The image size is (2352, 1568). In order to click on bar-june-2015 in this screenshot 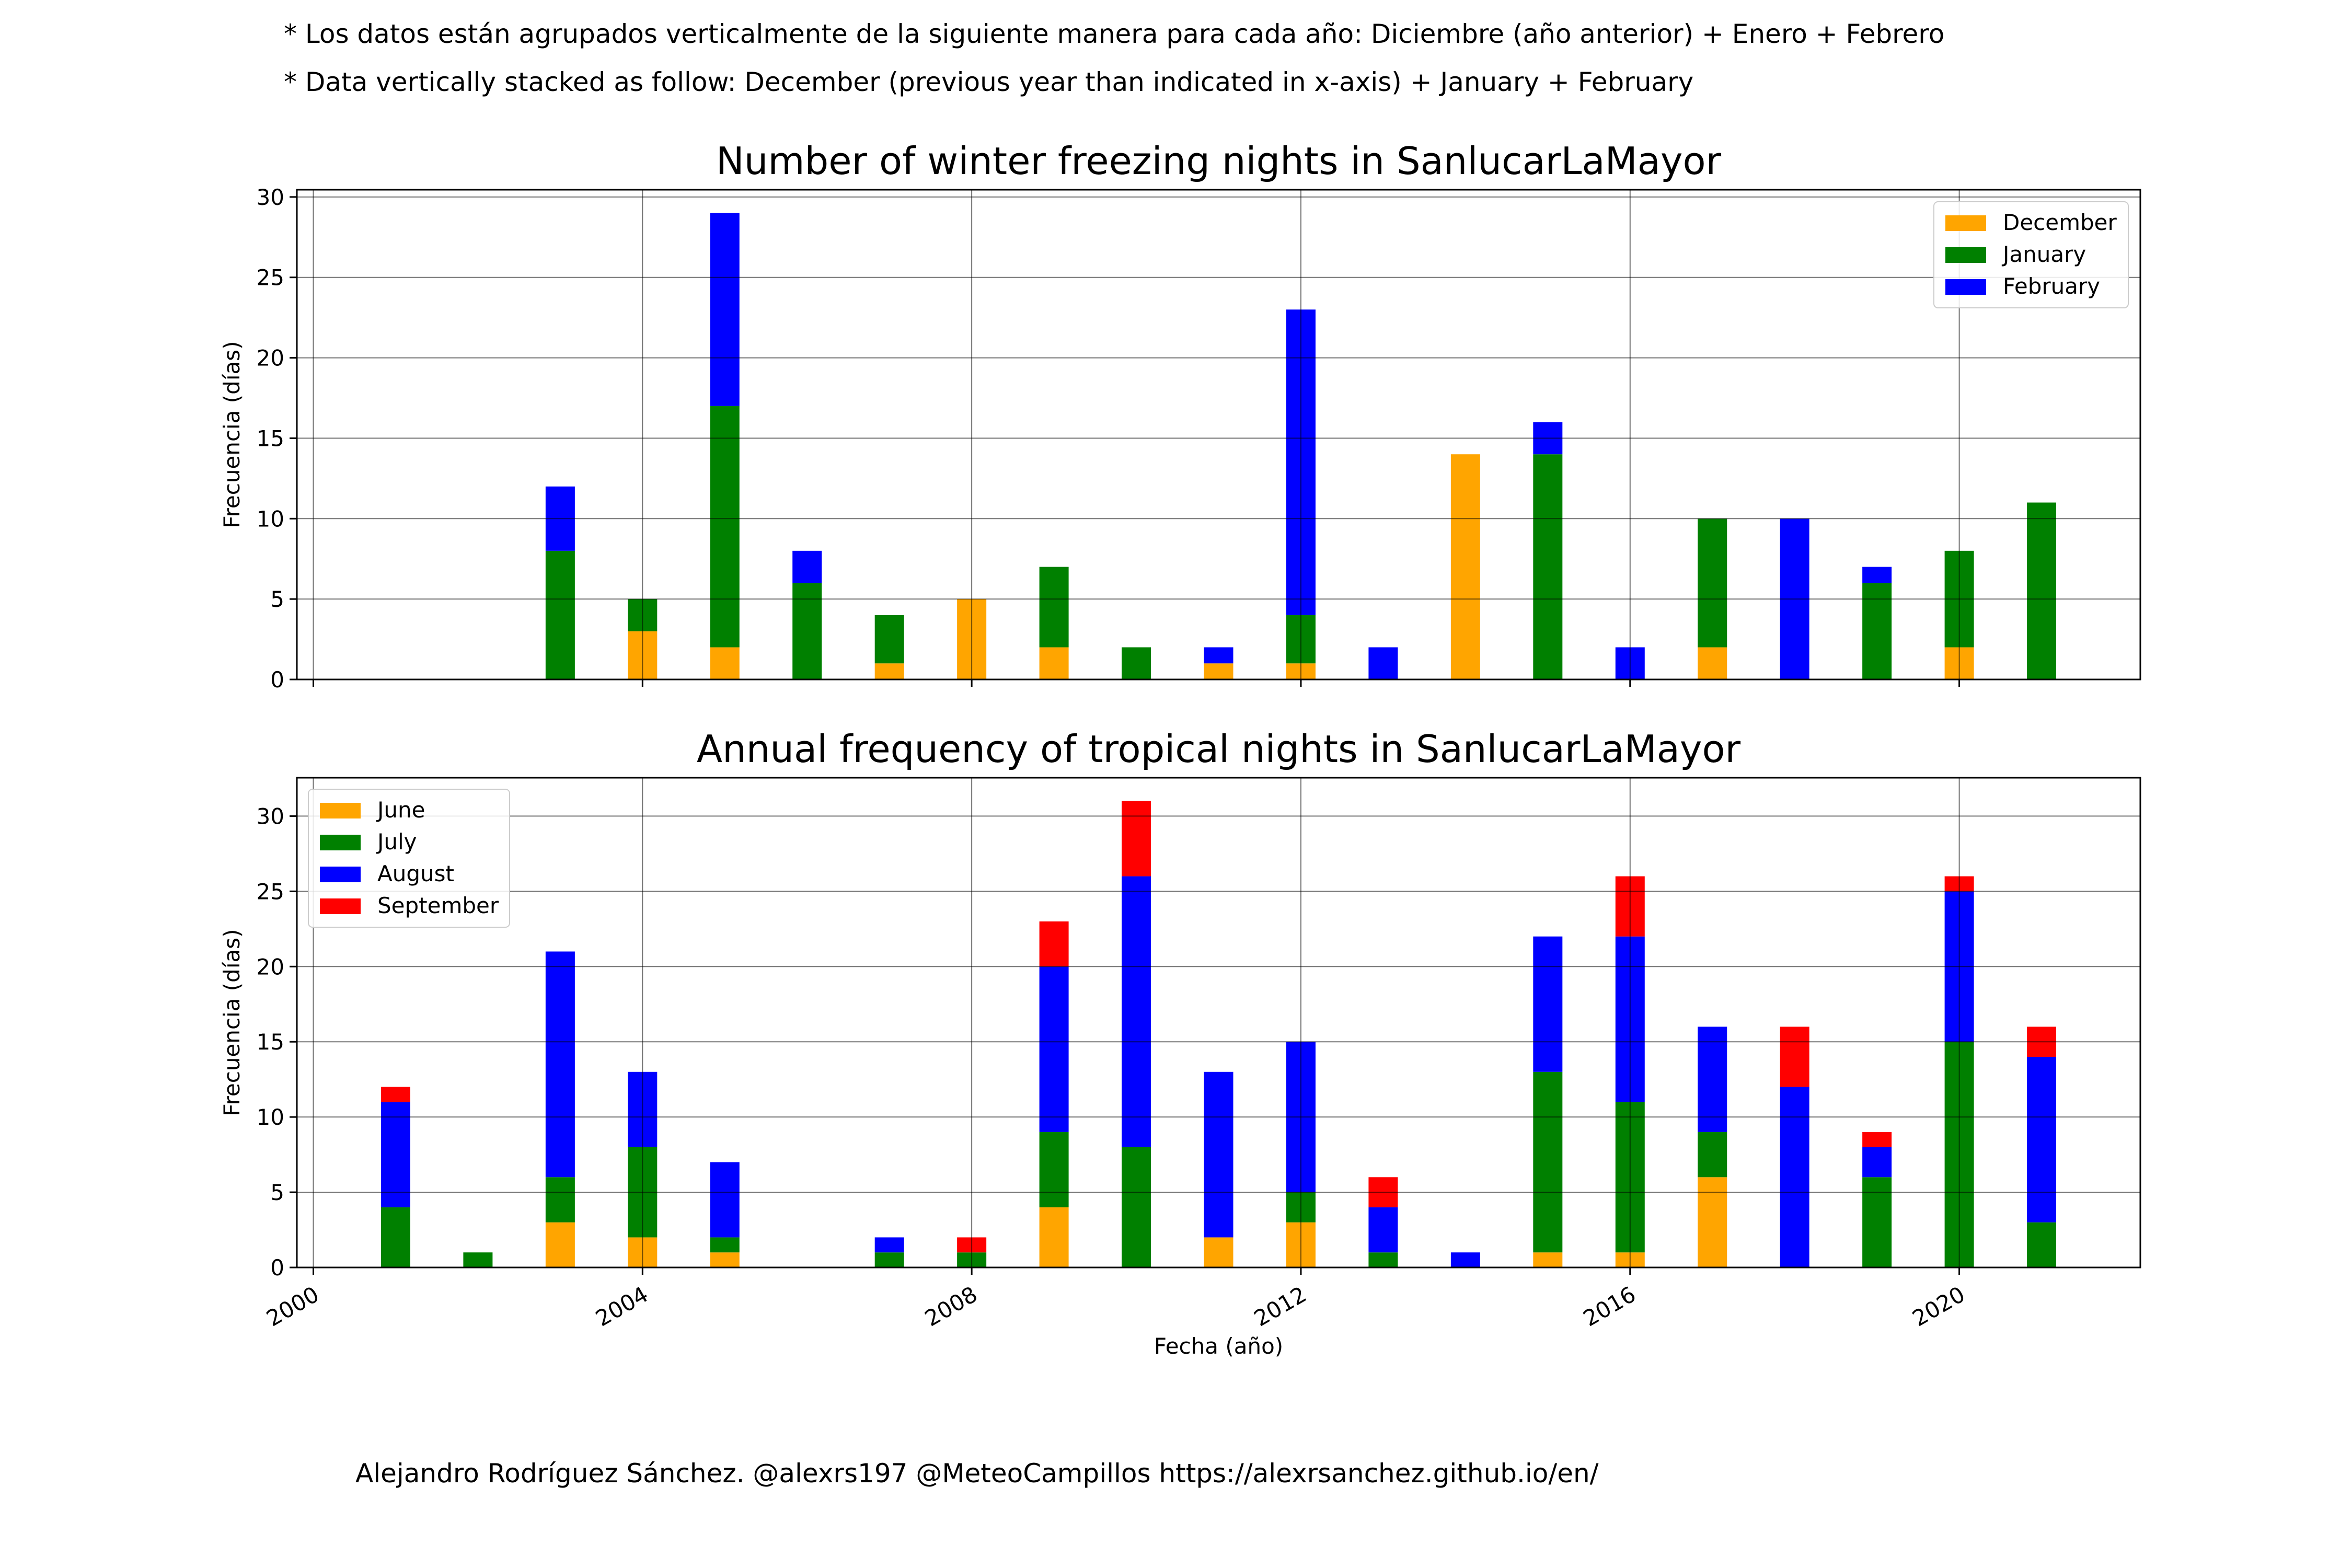, I will do `click(1548, 1259)`.